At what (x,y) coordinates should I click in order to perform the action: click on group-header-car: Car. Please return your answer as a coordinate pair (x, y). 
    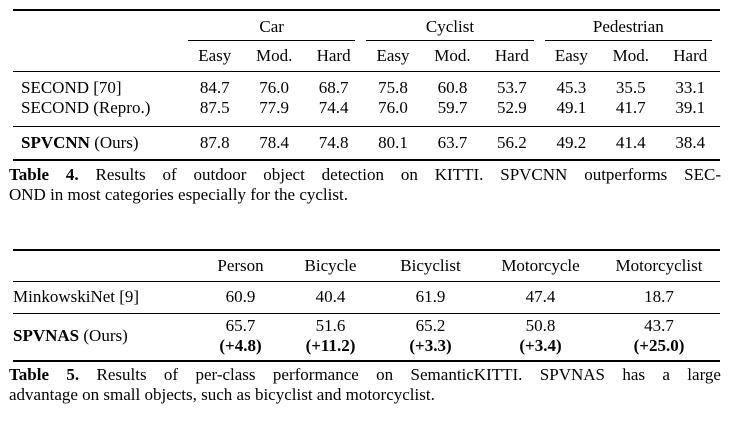
    Looking at the image, I should click on (274, 25).